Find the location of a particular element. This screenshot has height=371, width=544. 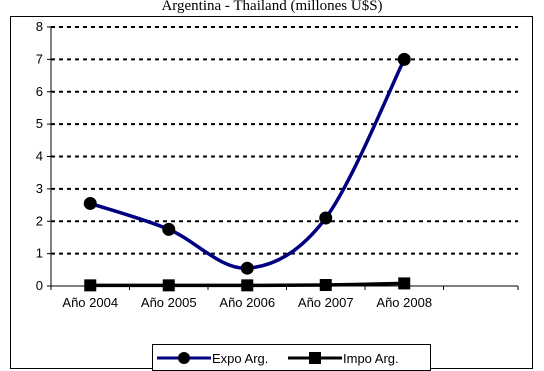

y-tick-label: 8 is located at coordinates (39, 26).